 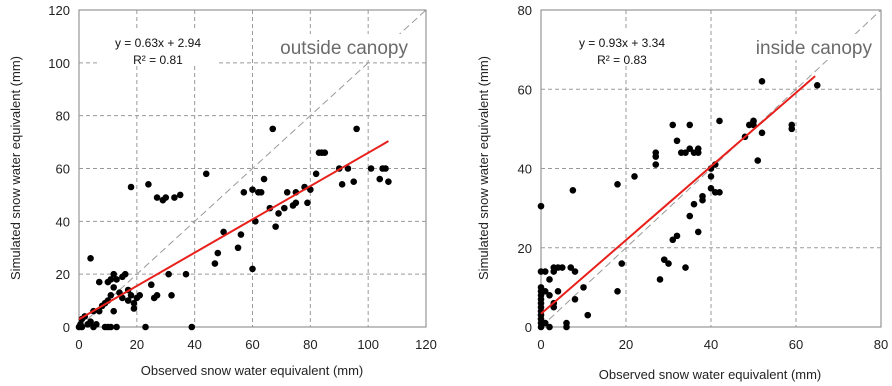 What do you see at coordinates (344, 48) in the screenshot?
I see `panel-annotation: outside canopy` at bounding box center [344, 48].